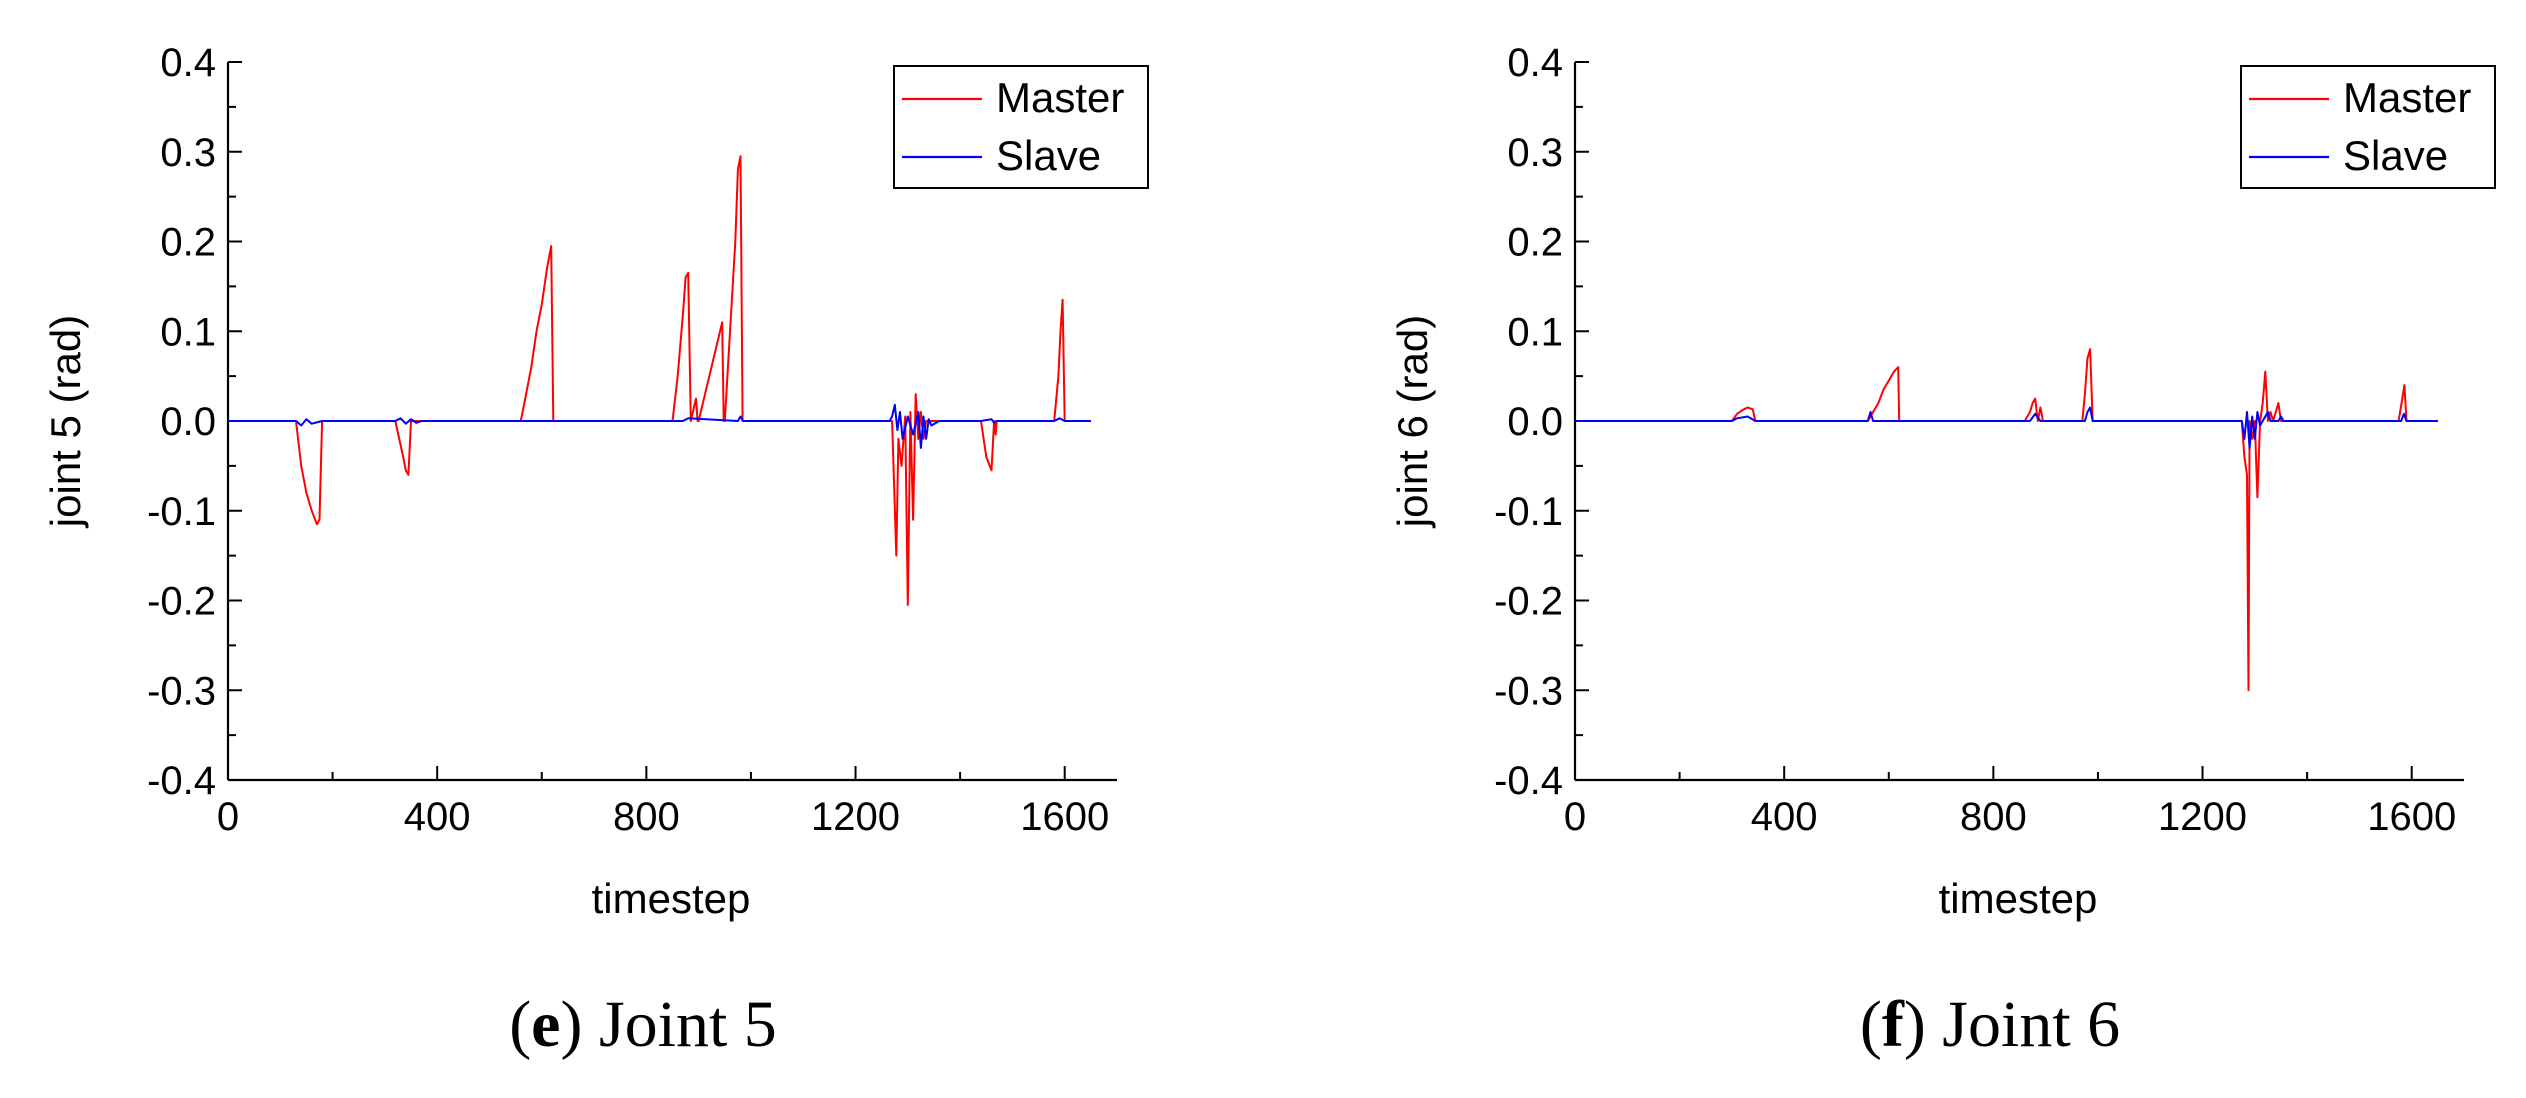  Describe the element at coordinates (1893, 1024) in the screenshot. I see `caption-letter: f` at that location.